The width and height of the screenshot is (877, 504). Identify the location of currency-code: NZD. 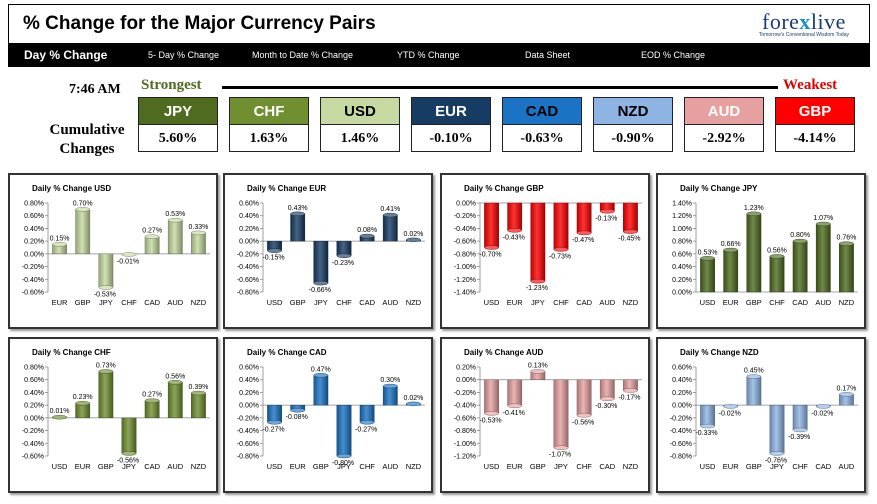
(633, 111).